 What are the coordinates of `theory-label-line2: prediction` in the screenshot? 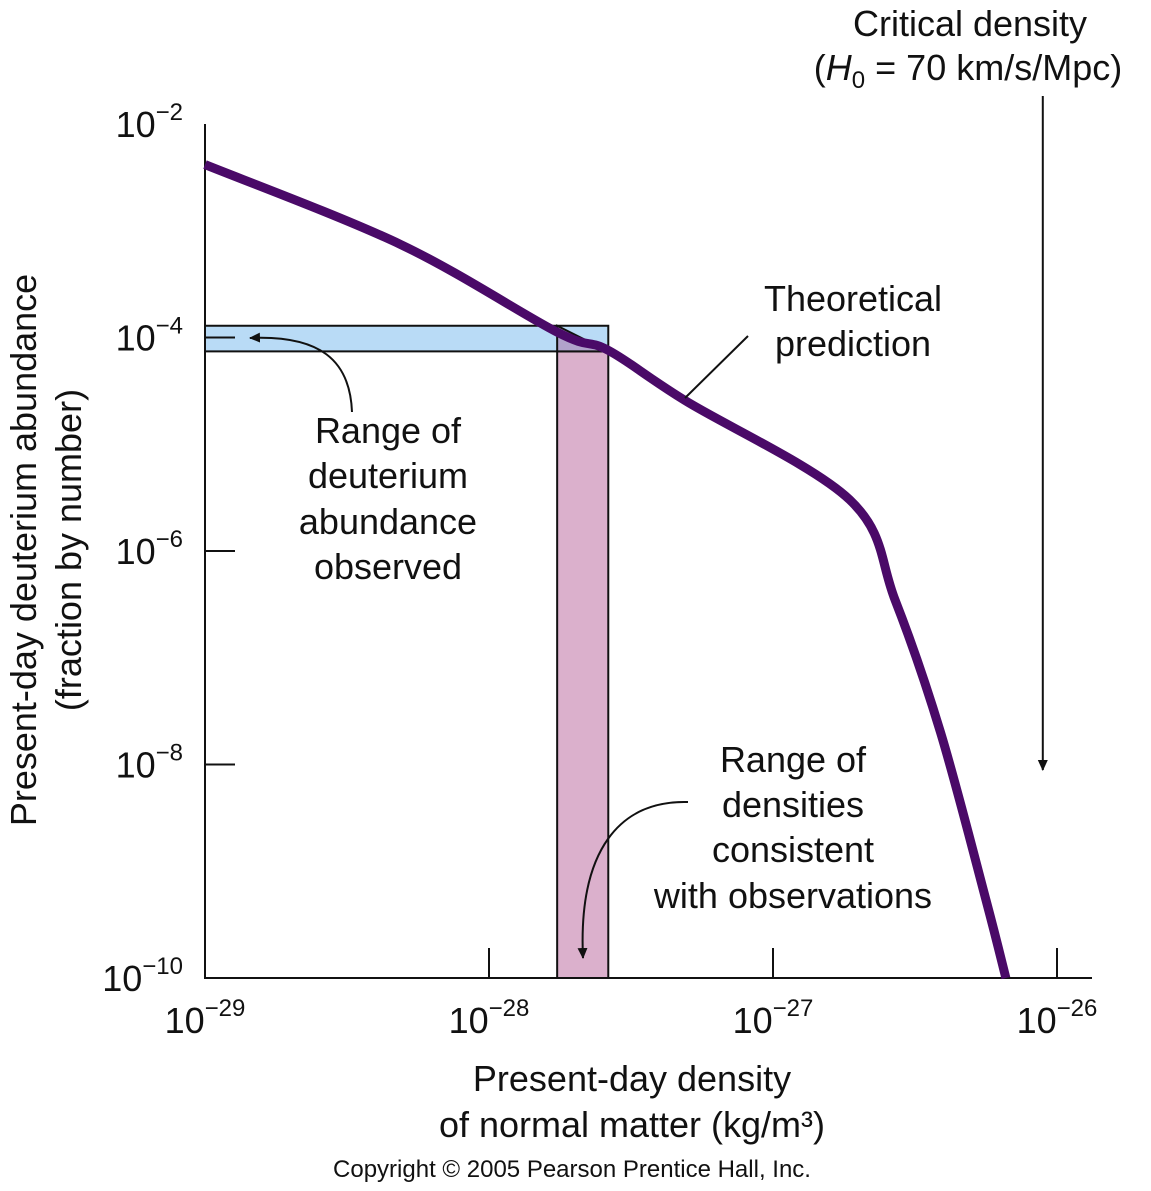 It's located at (853, 343).